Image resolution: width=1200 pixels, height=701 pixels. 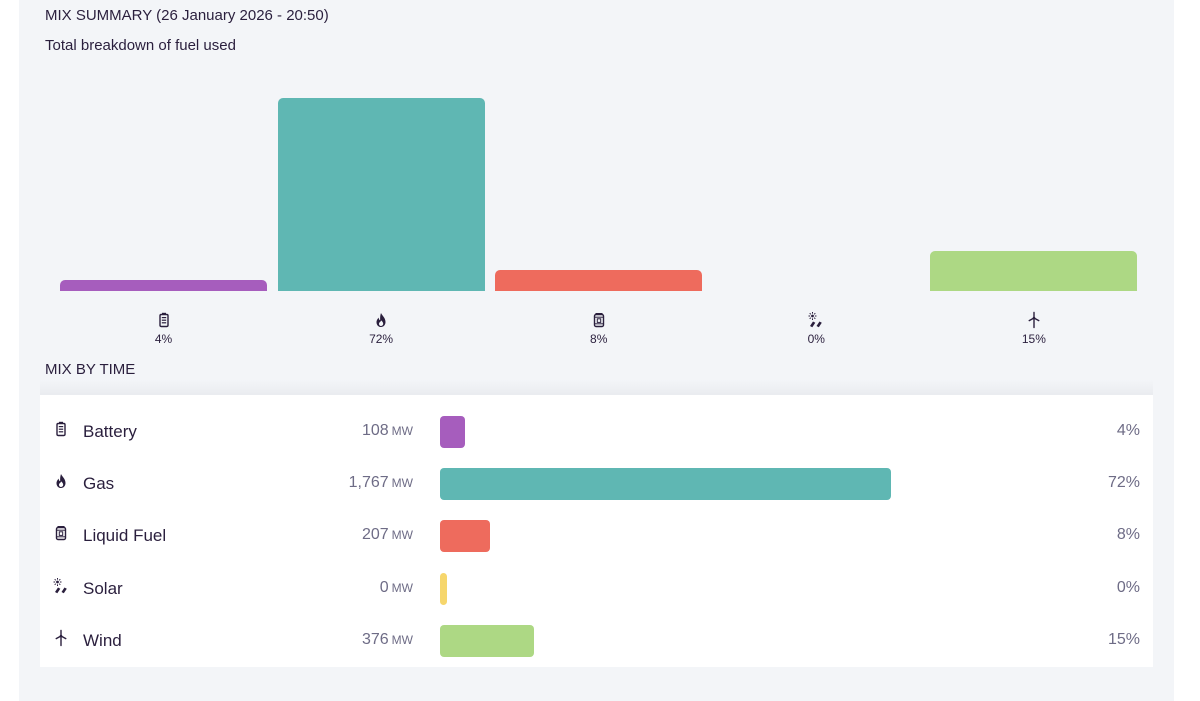 I want to click on bar-label-gas: 72%, so click(x=381, y=339).